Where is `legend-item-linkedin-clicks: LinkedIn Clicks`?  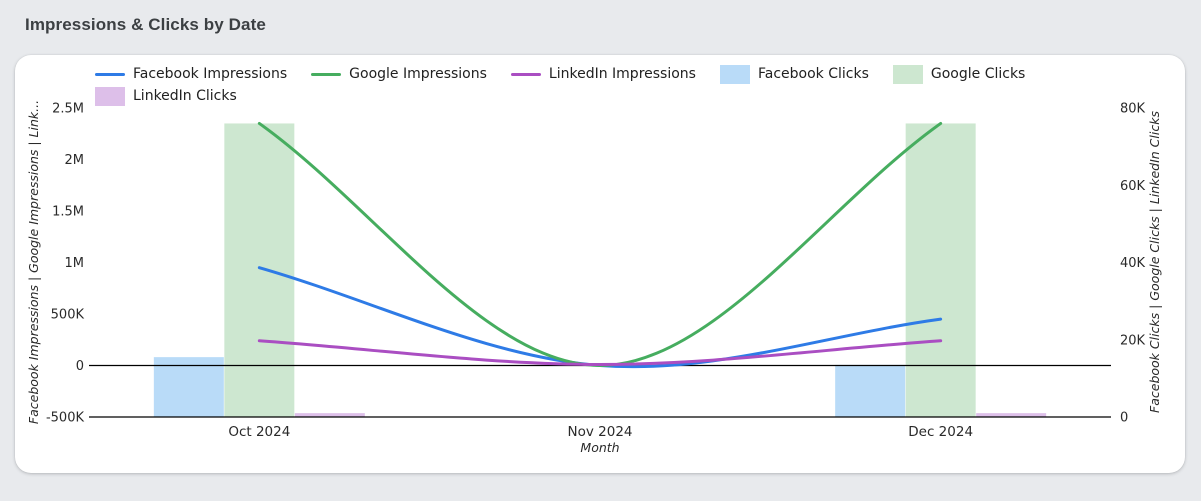 legend-item-linkedin-clicks: LinkedIn Clicks is located at coordinates (166, 96).